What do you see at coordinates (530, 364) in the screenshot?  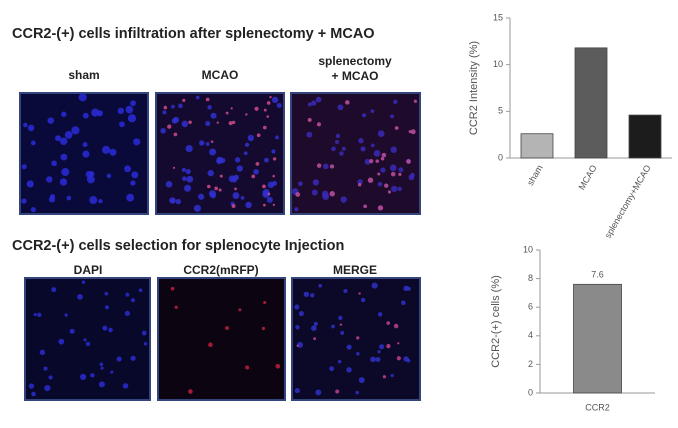 I see `y-tick-label: 2` at bounding box center [530, 364].